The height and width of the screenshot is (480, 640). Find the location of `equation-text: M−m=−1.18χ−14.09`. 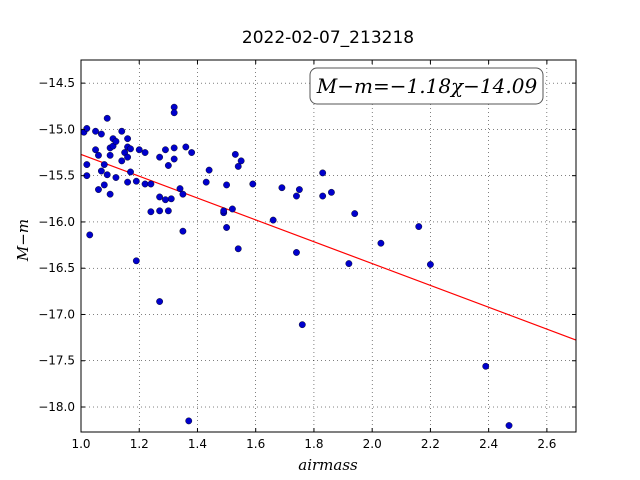

equation-text: M−m=−1.18χ−14.09 is located at coordinates (427, 86).